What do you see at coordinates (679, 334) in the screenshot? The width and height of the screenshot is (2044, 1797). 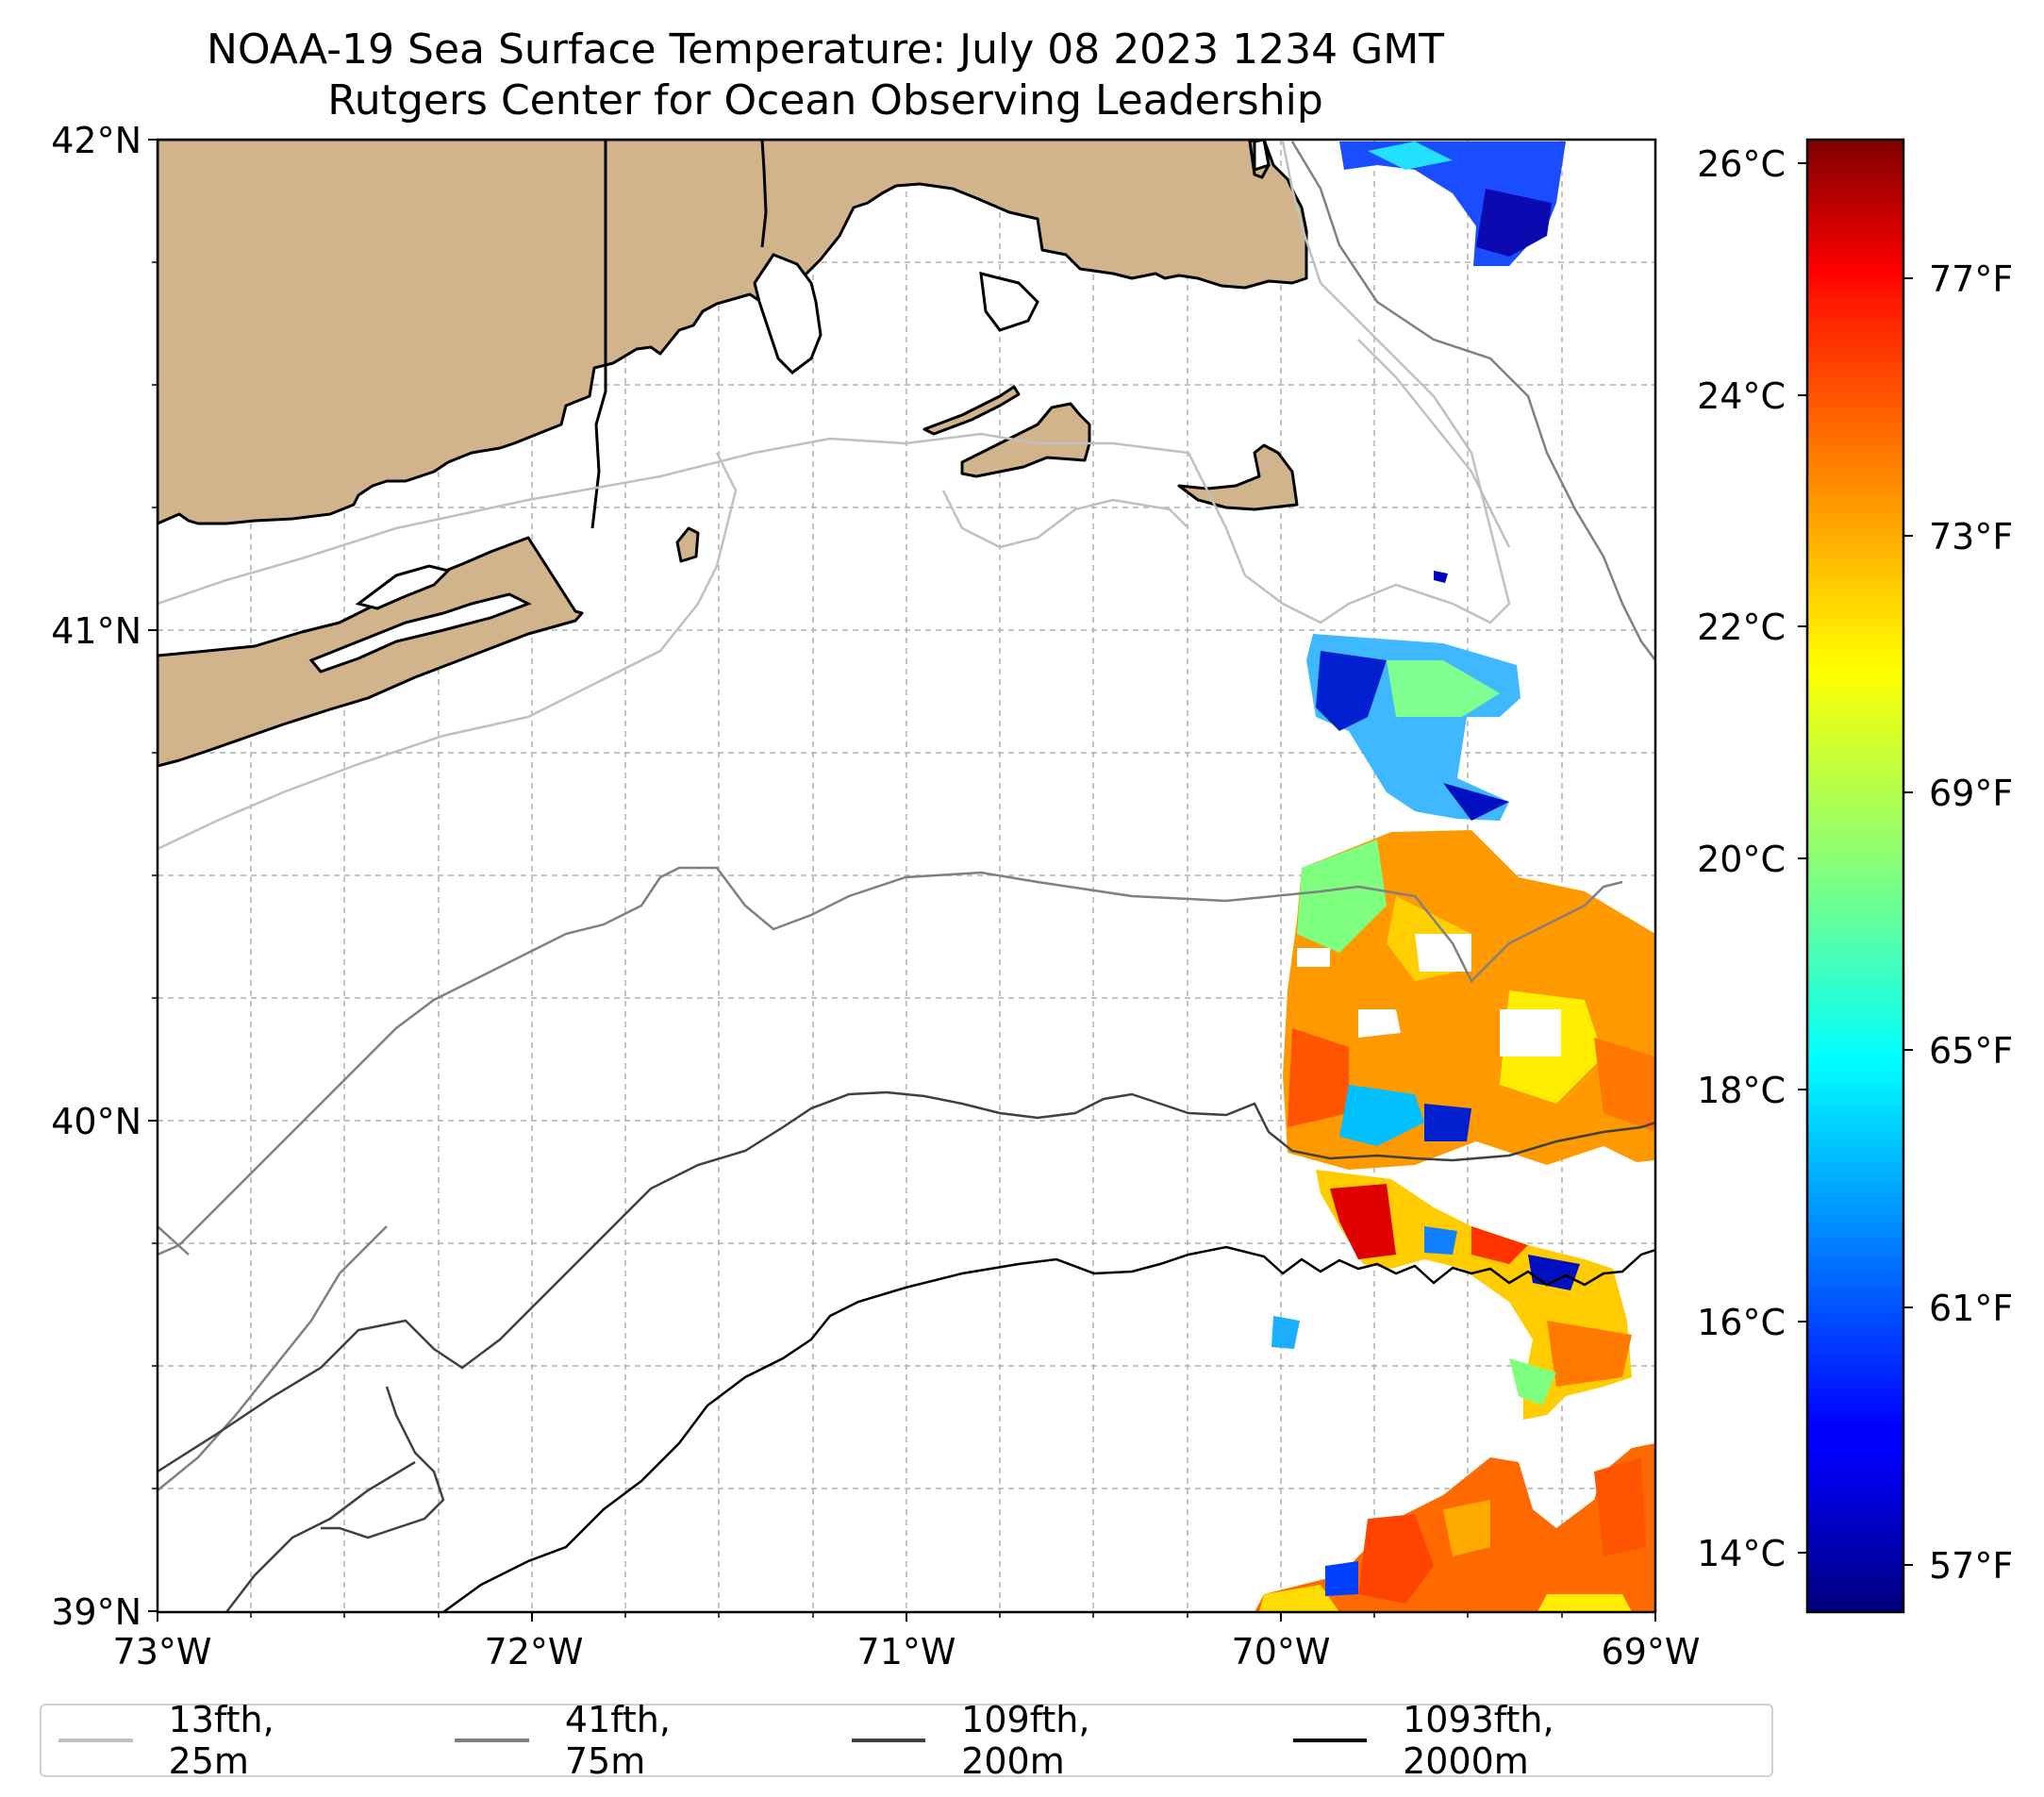 I see `state-borders` at bounding box center [679, 334].